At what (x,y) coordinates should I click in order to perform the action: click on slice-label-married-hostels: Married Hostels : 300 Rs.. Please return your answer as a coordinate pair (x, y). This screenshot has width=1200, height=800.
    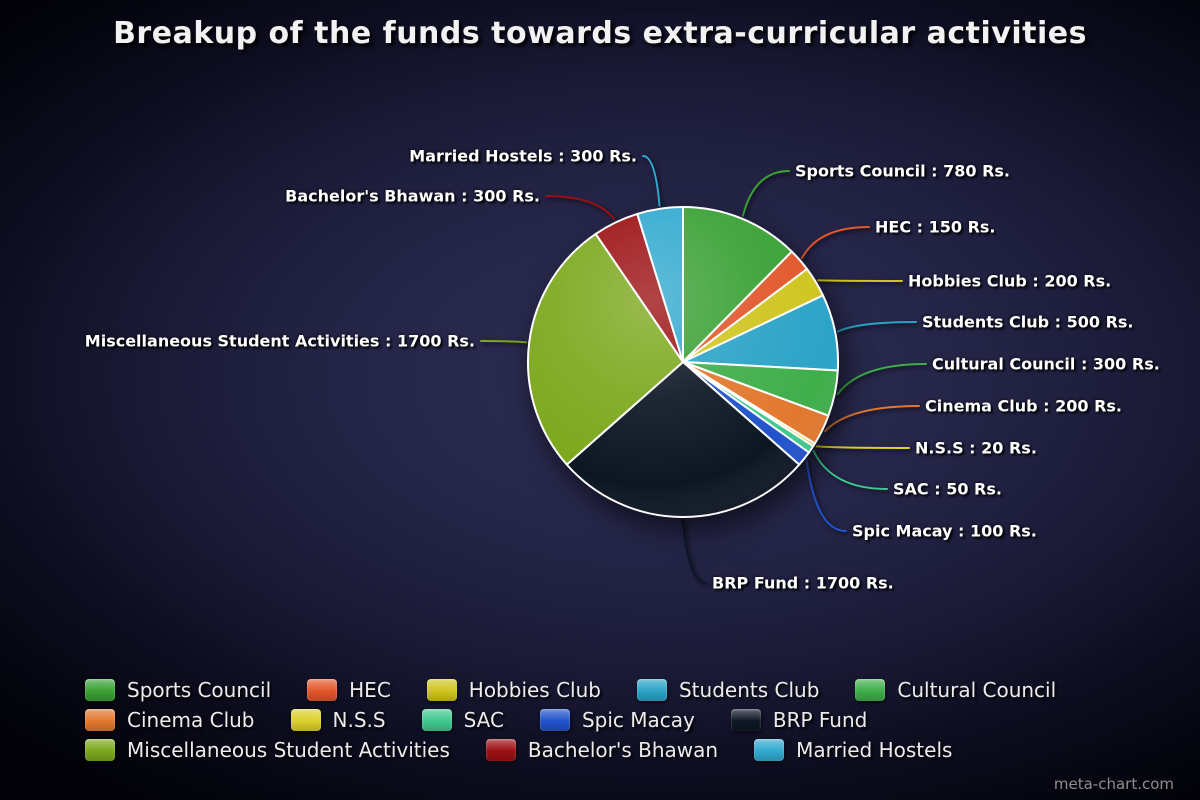
    Looking at the image, I should click on (523, 156).